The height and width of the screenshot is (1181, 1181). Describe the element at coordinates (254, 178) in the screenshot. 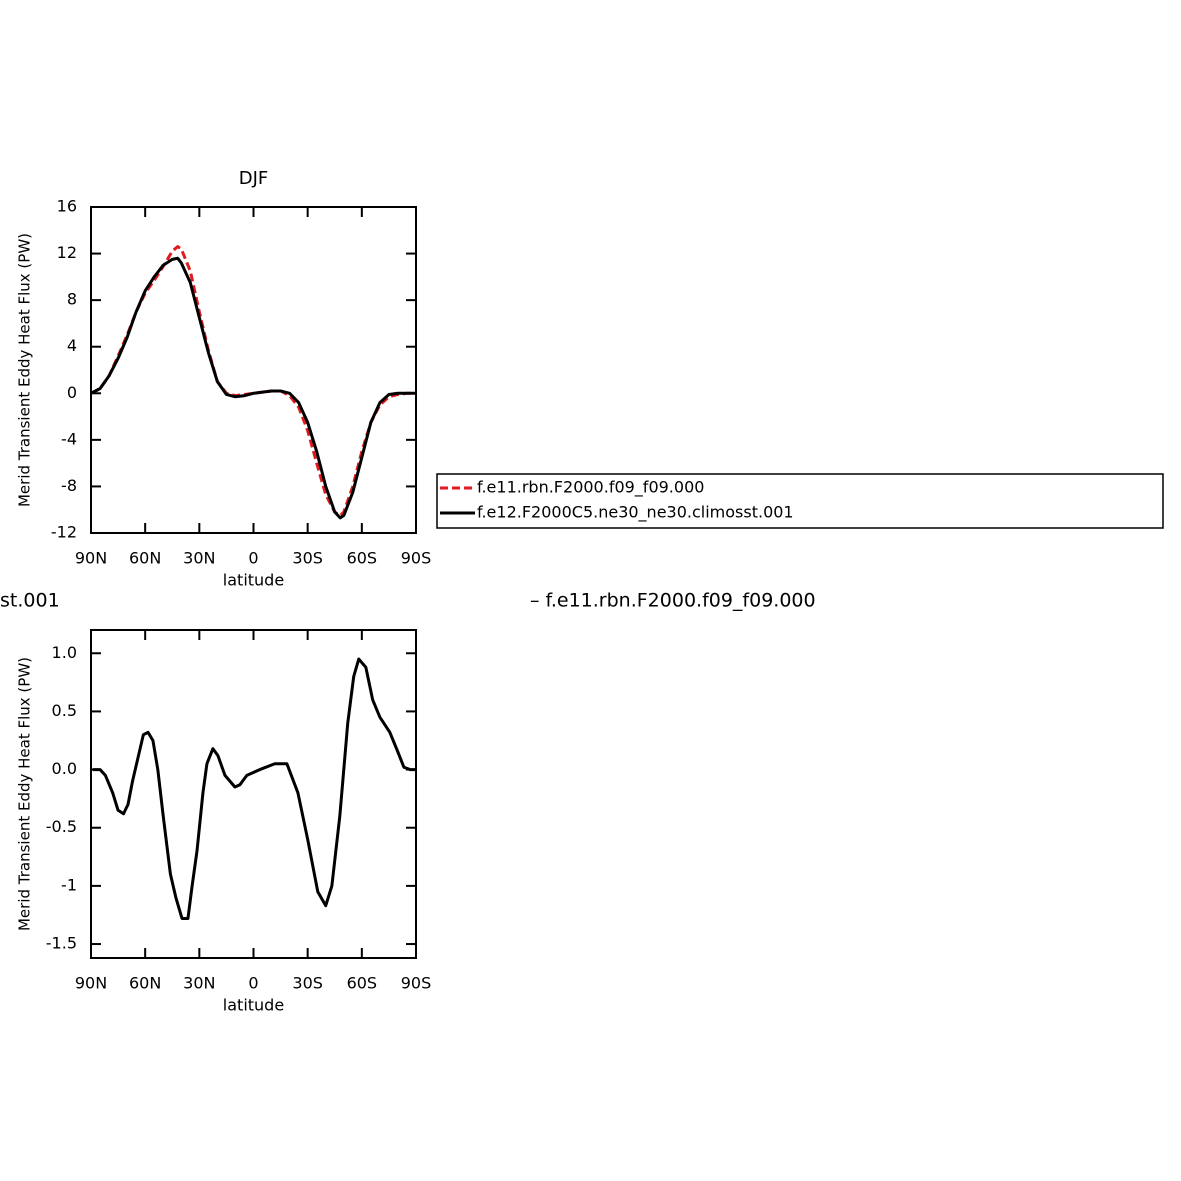

I see `chart-title: DJF` at that location.